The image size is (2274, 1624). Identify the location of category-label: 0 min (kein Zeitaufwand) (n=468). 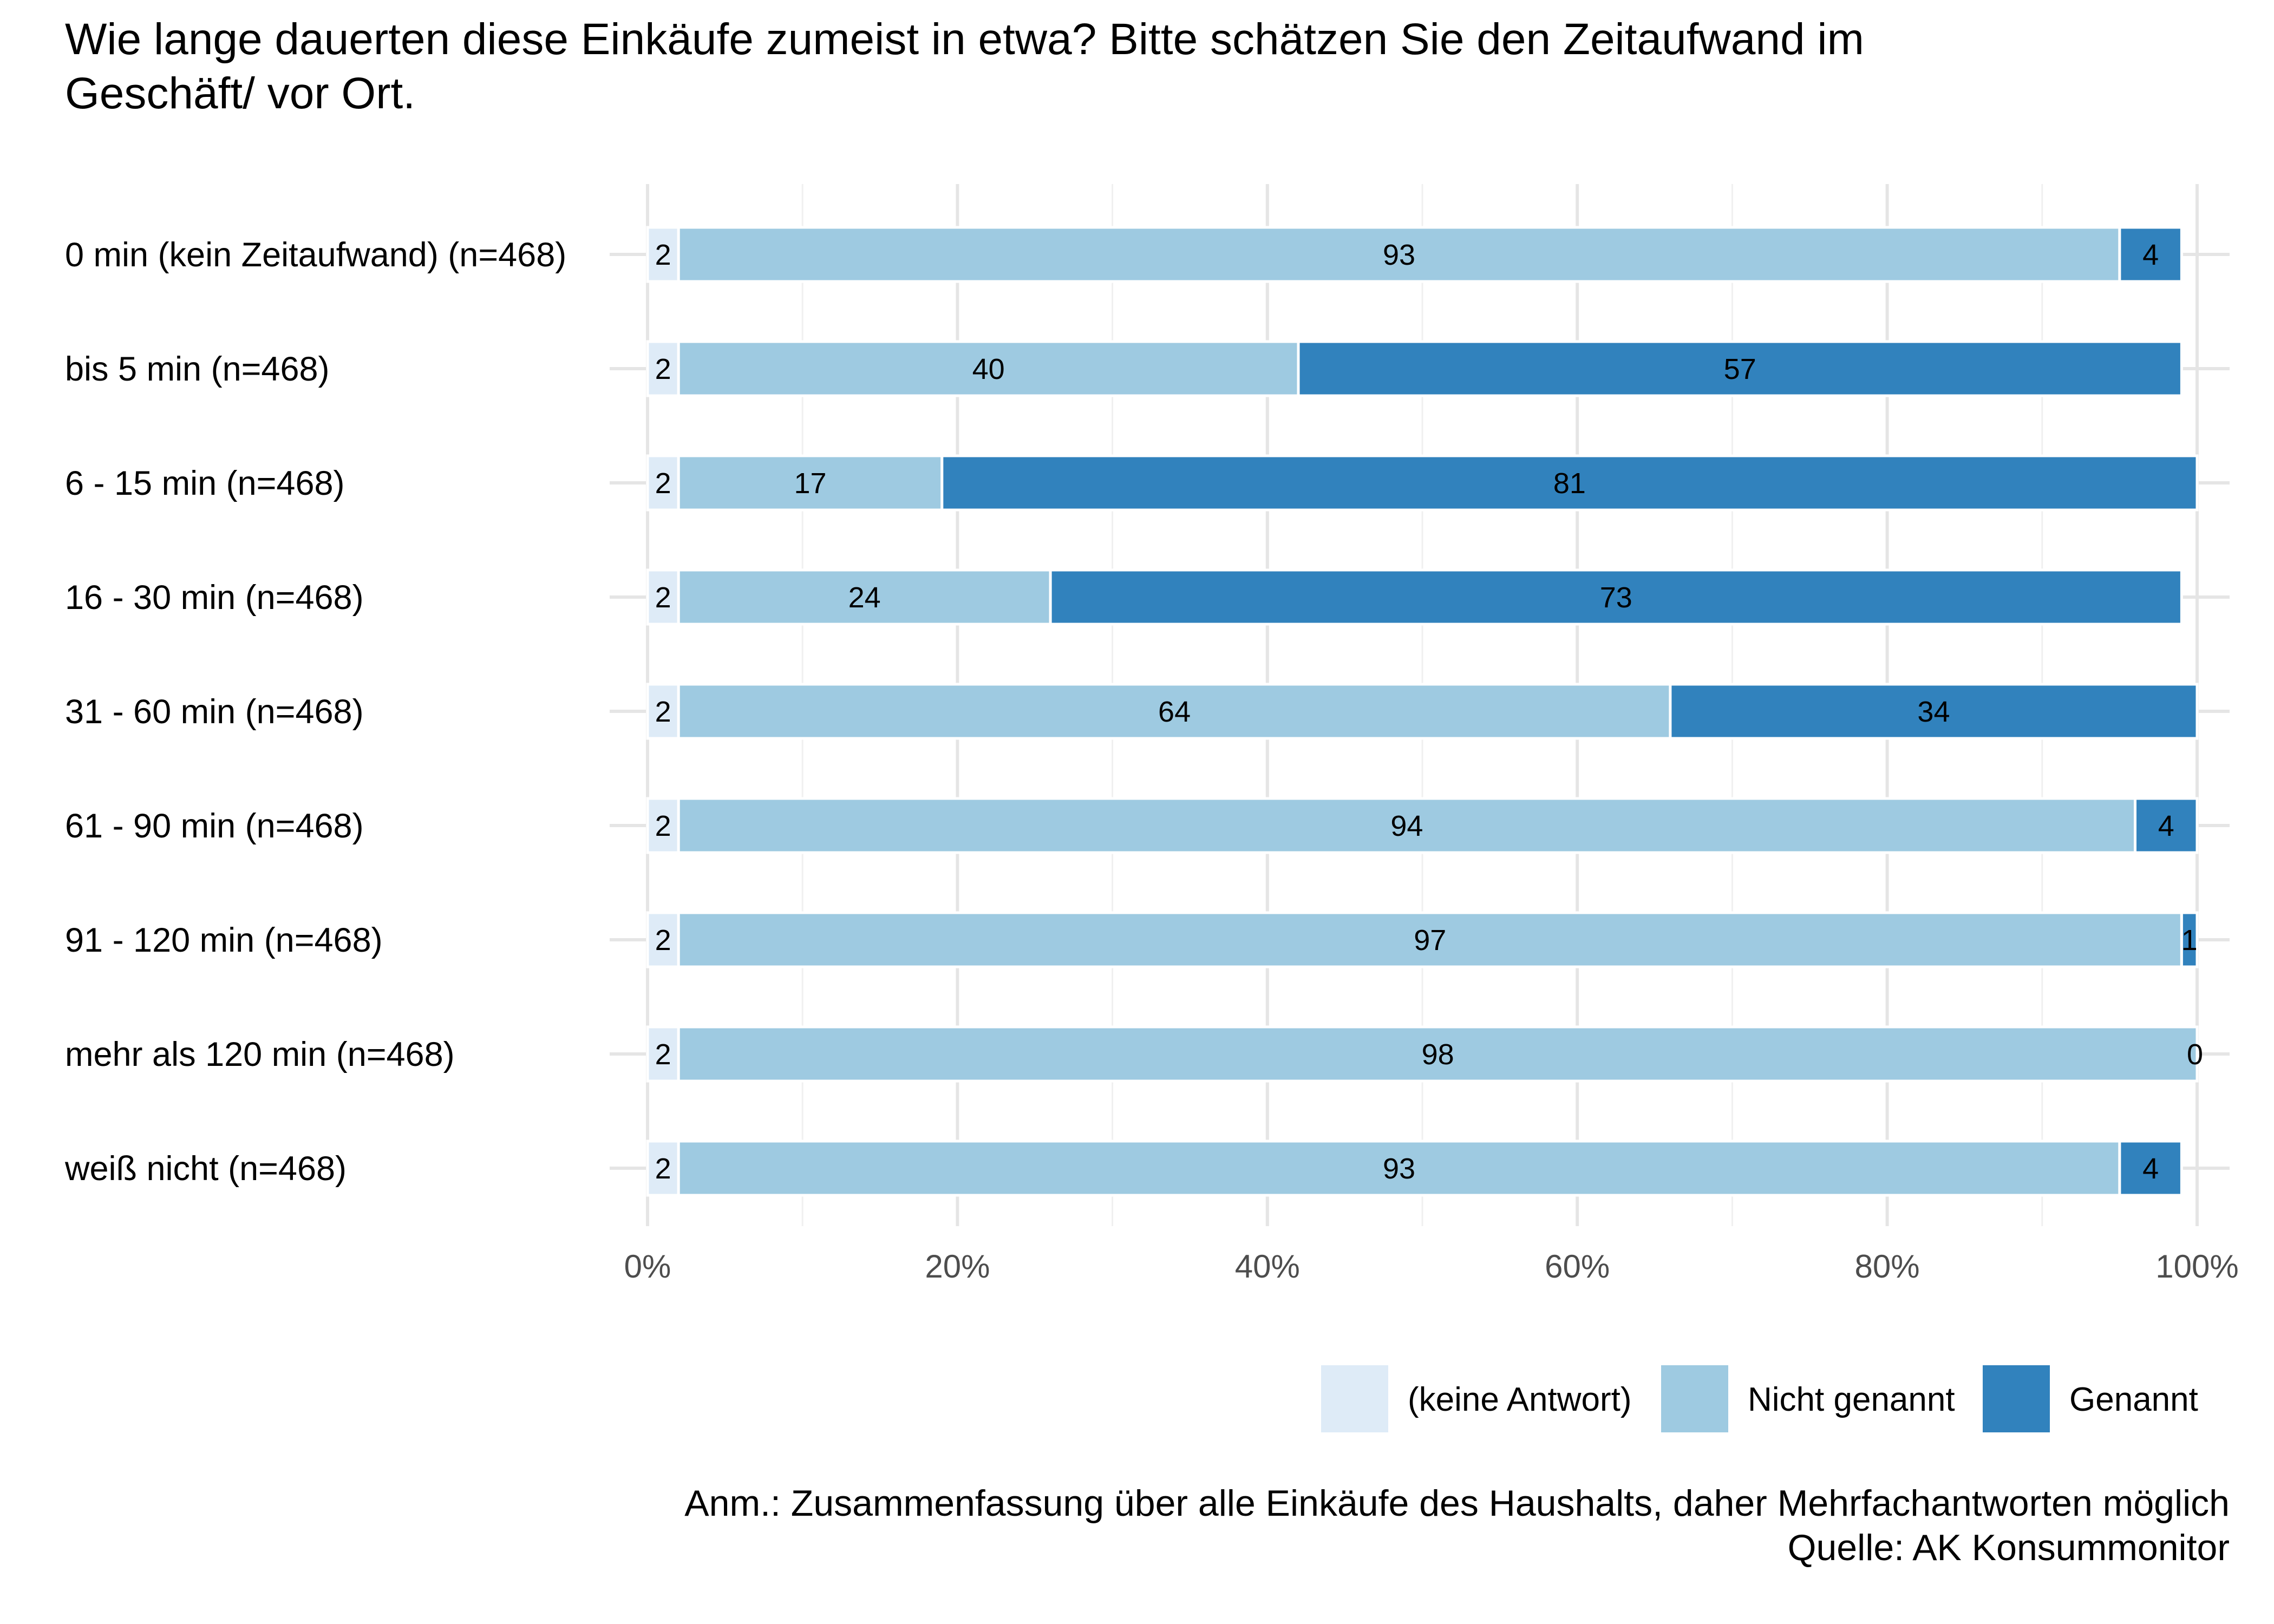
(316, 255).